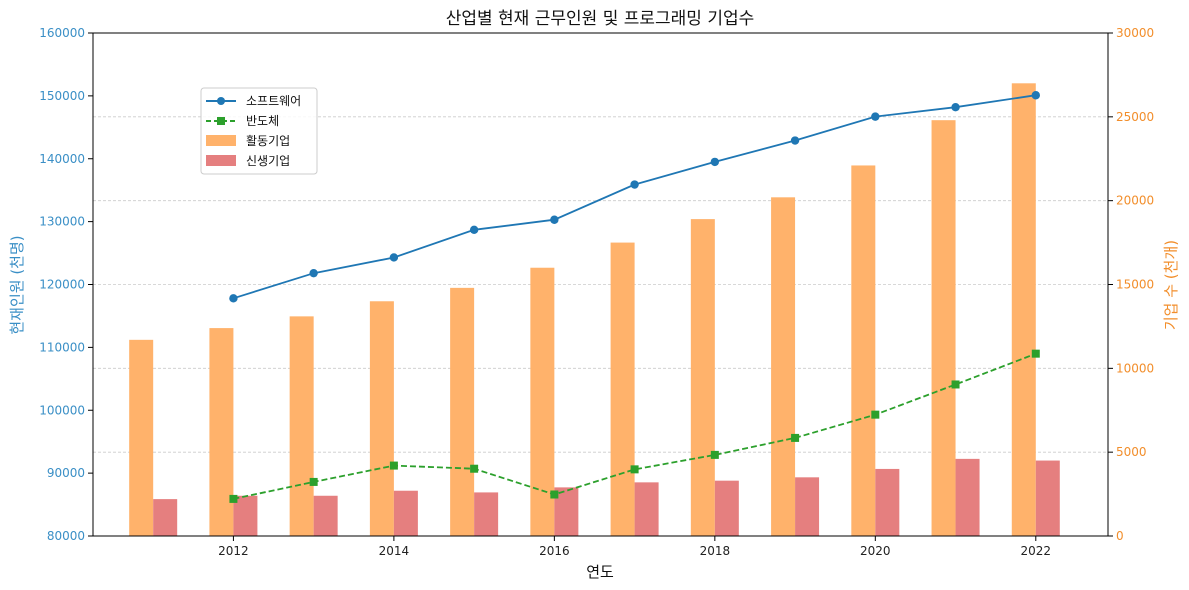  I want to click on y-right-tick-label-30000: 30000, so click(1135, 33).